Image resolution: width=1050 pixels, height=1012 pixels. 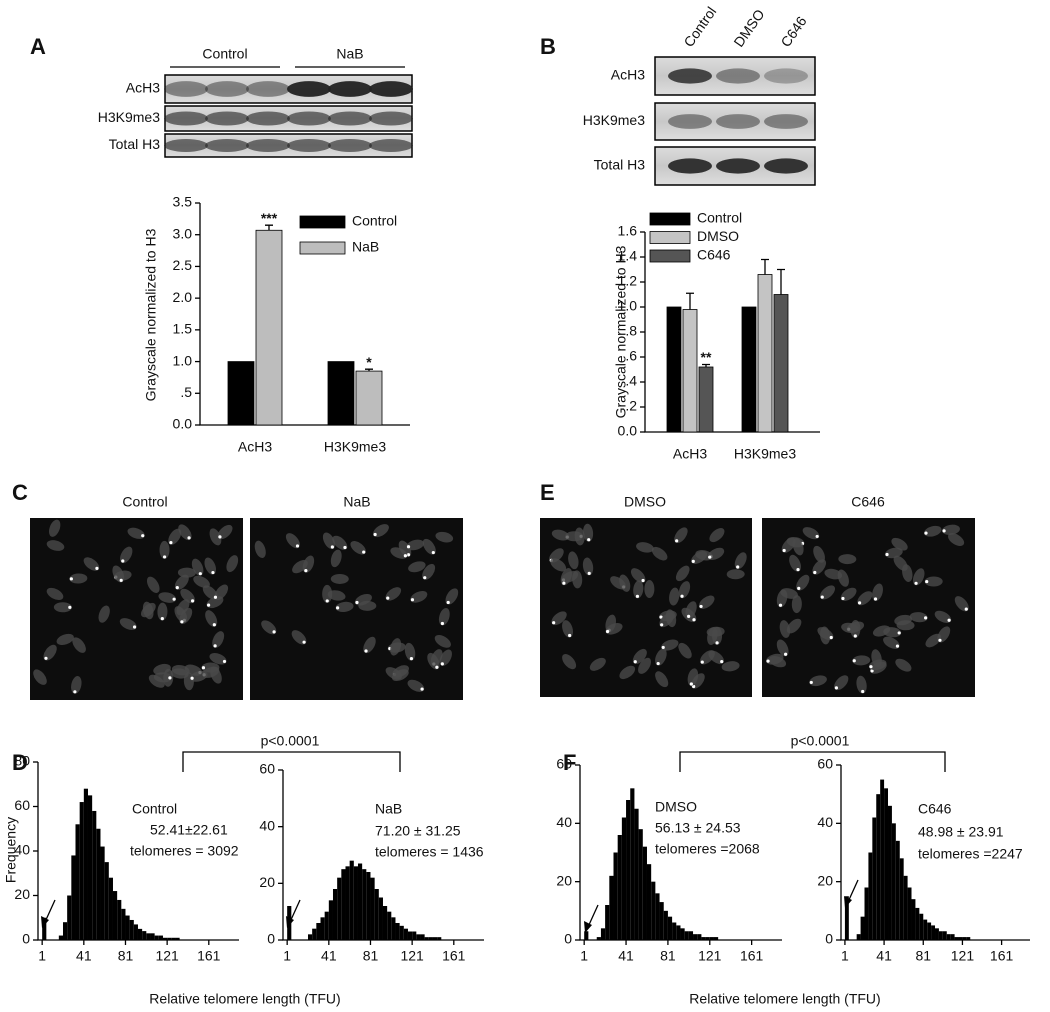 I want to click on legend-label: DMSO, so click(x=718, y=236).